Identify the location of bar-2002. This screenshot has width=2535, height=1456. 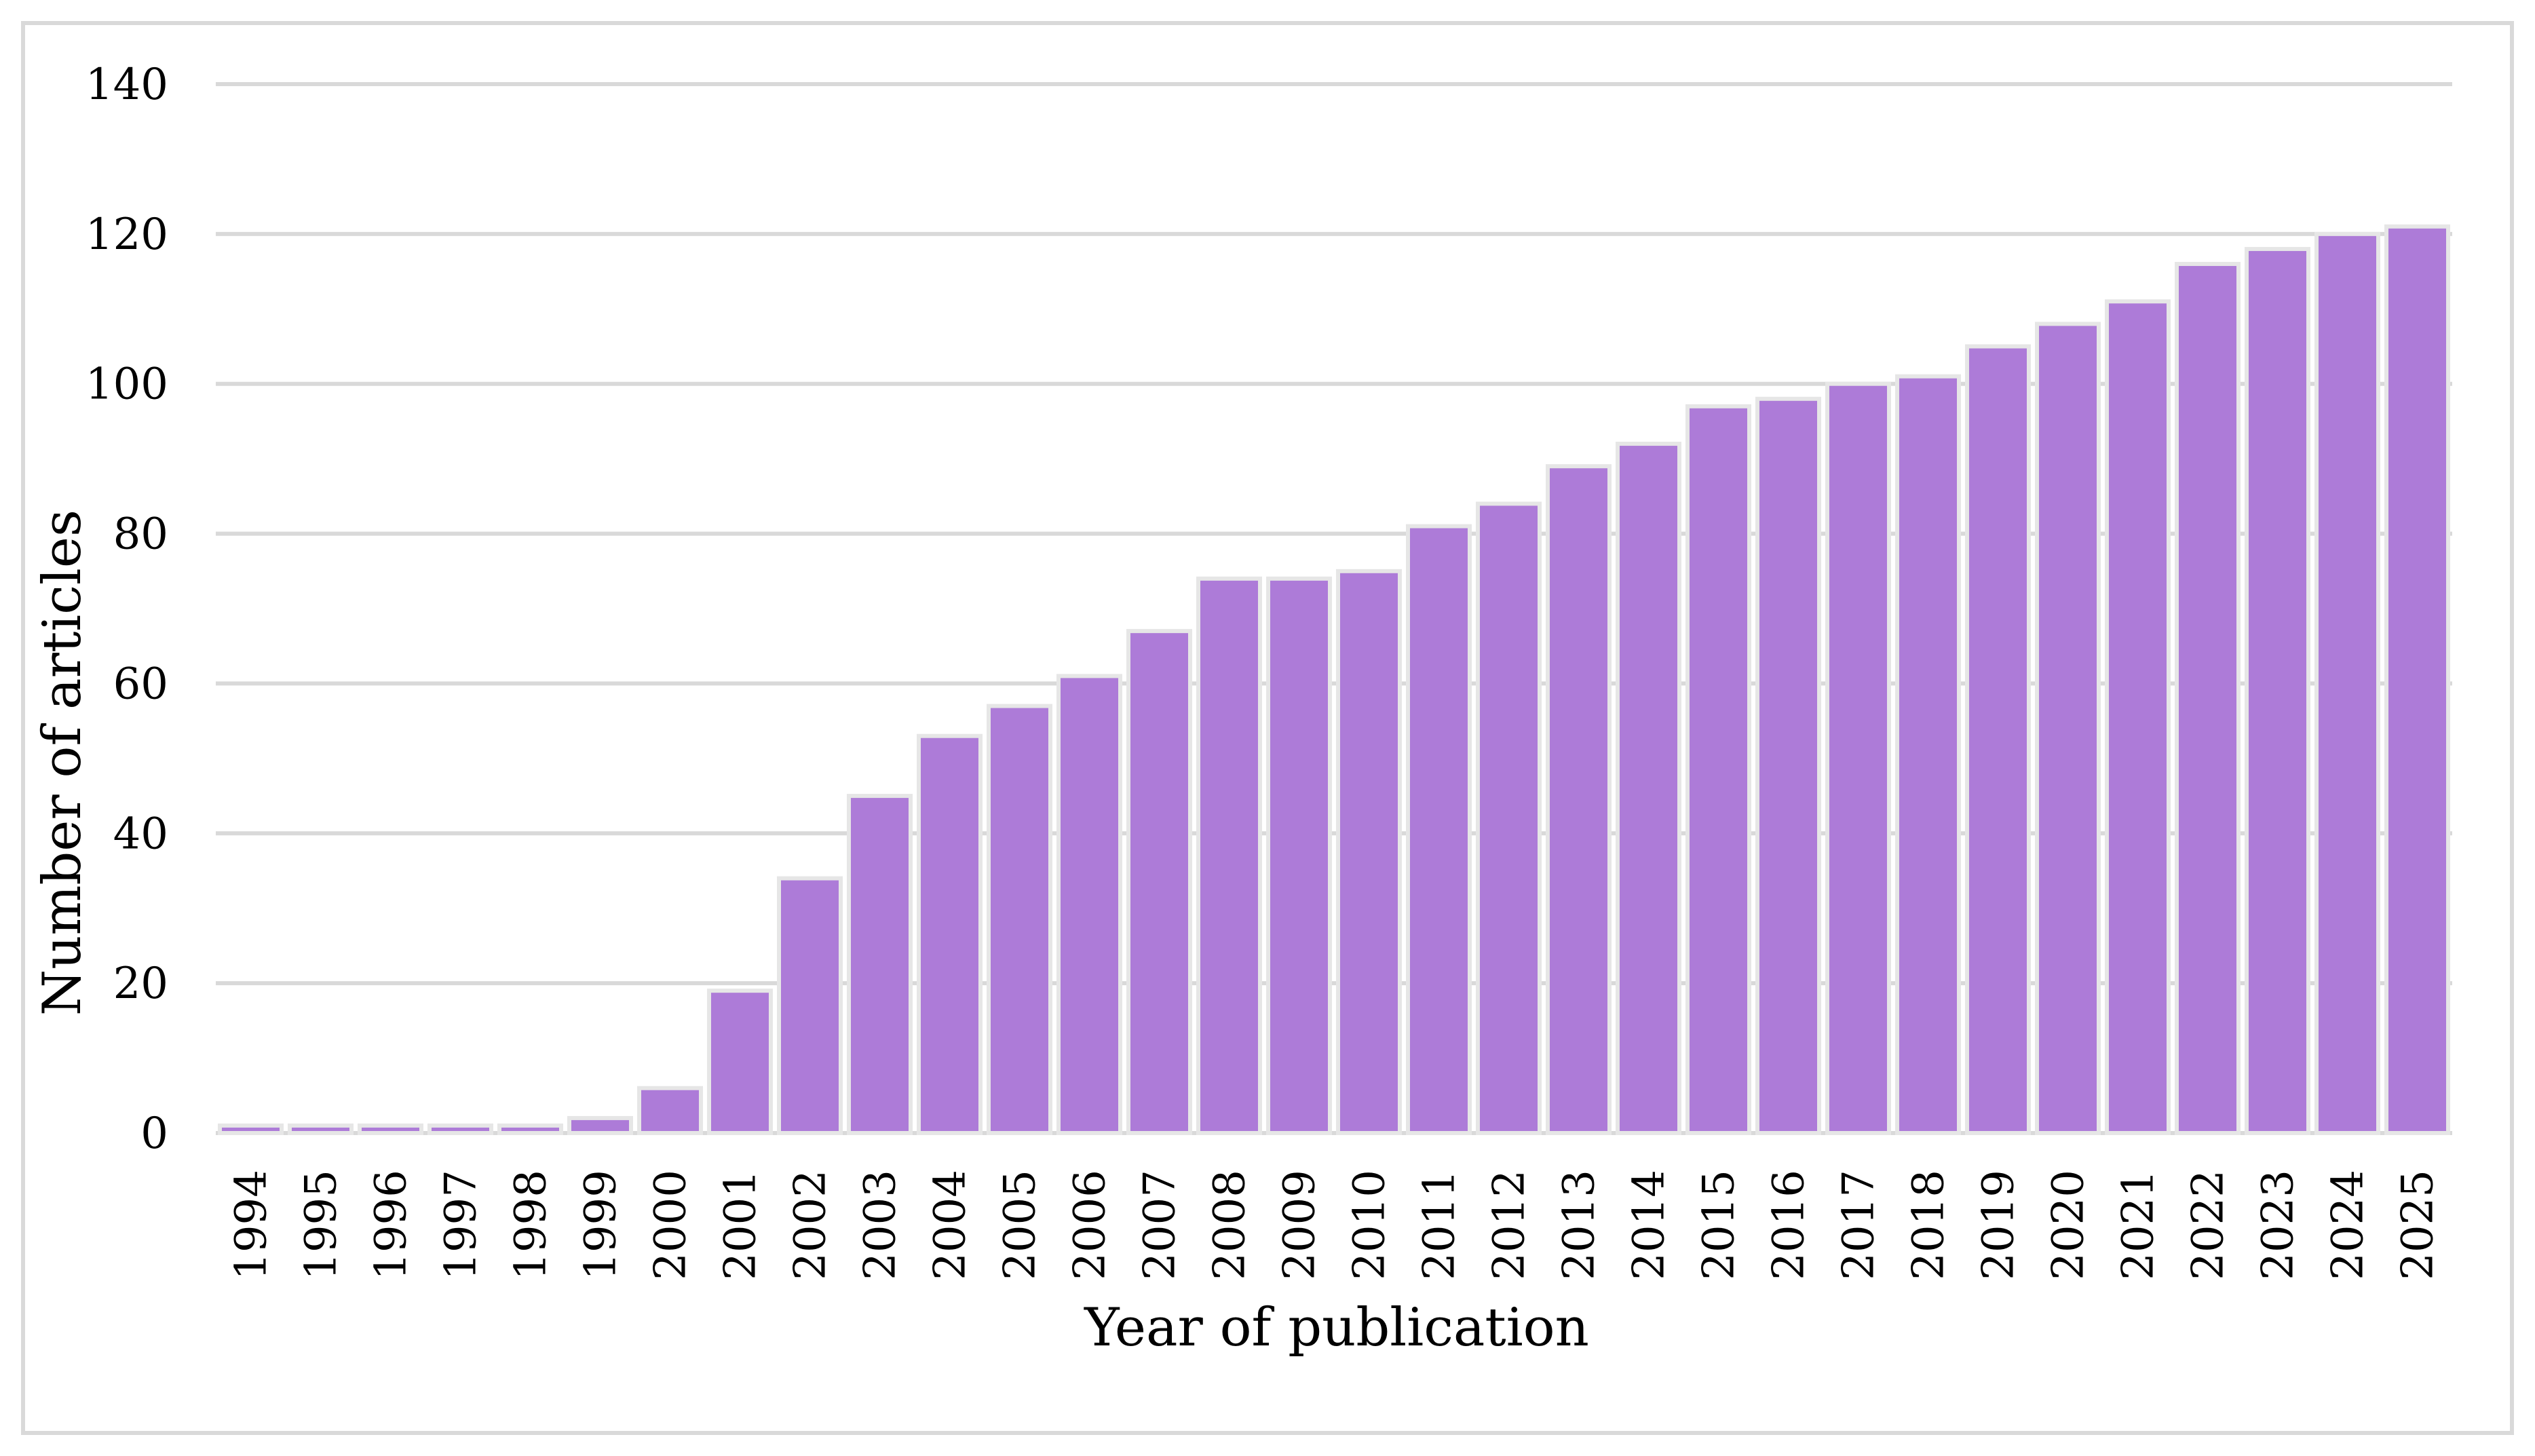
(810, 1005).